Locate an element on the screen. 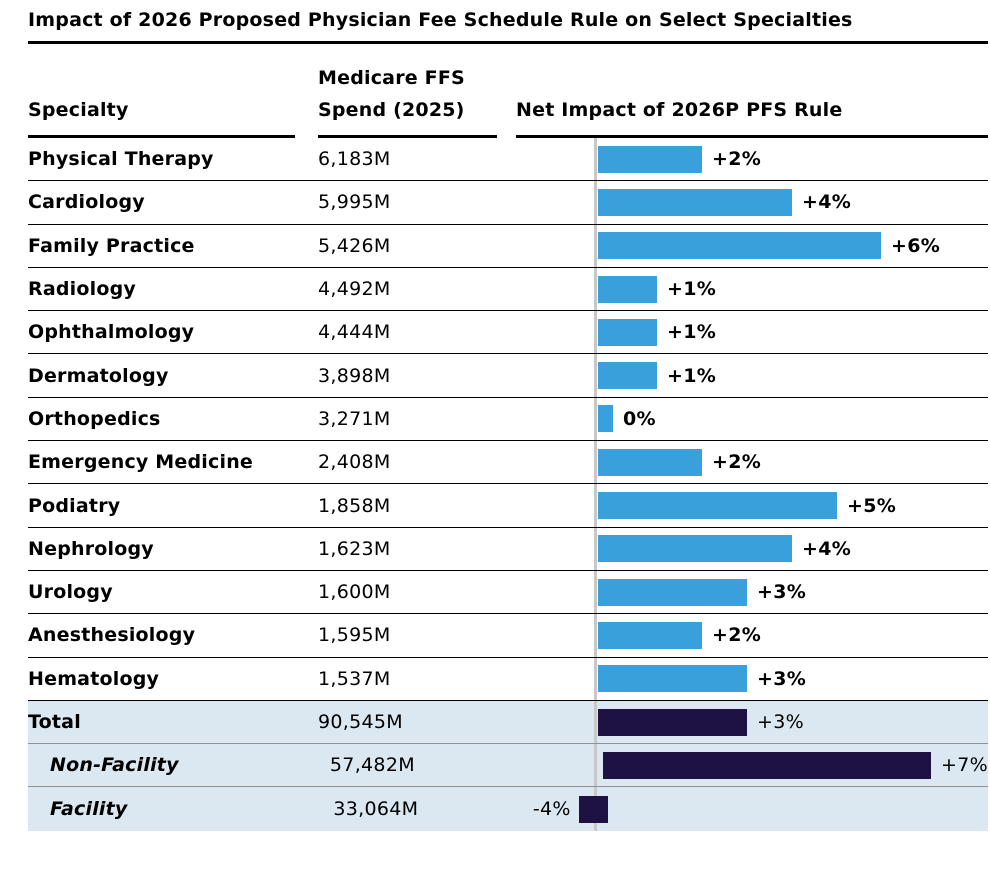  table-row: Family Practice 5,426M +6% is located at coordinates (508, 246).